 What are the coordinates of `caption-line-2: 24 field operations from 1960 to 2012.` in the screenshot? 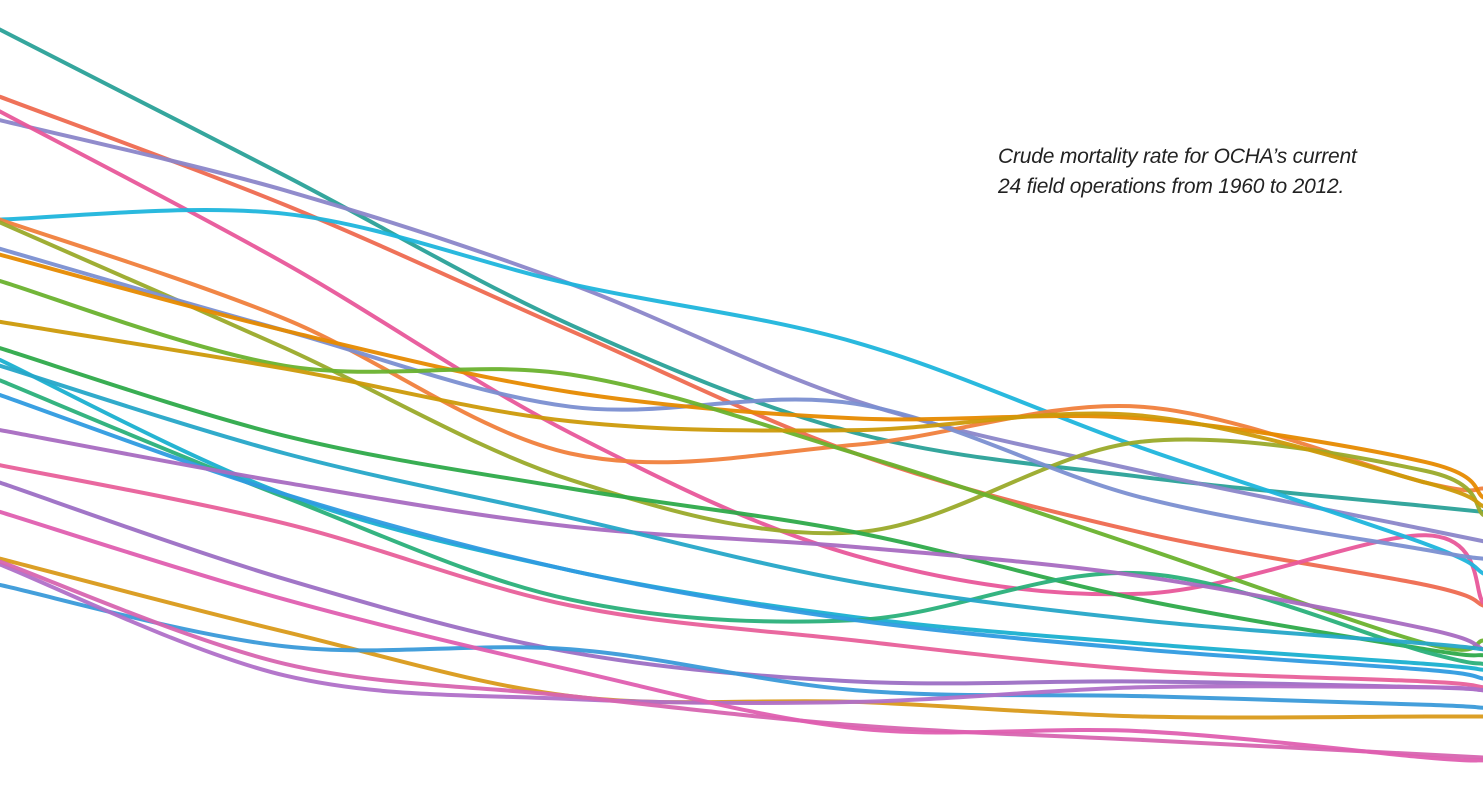 It's located at (1171, 186).